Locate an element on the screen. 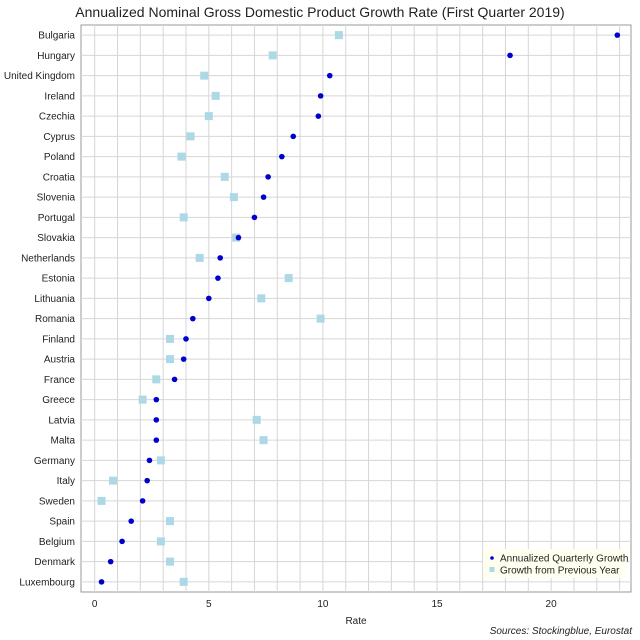 This screenshot has width=640, height=640. y-tick-label: Italy is located at coordinates (66, 481).